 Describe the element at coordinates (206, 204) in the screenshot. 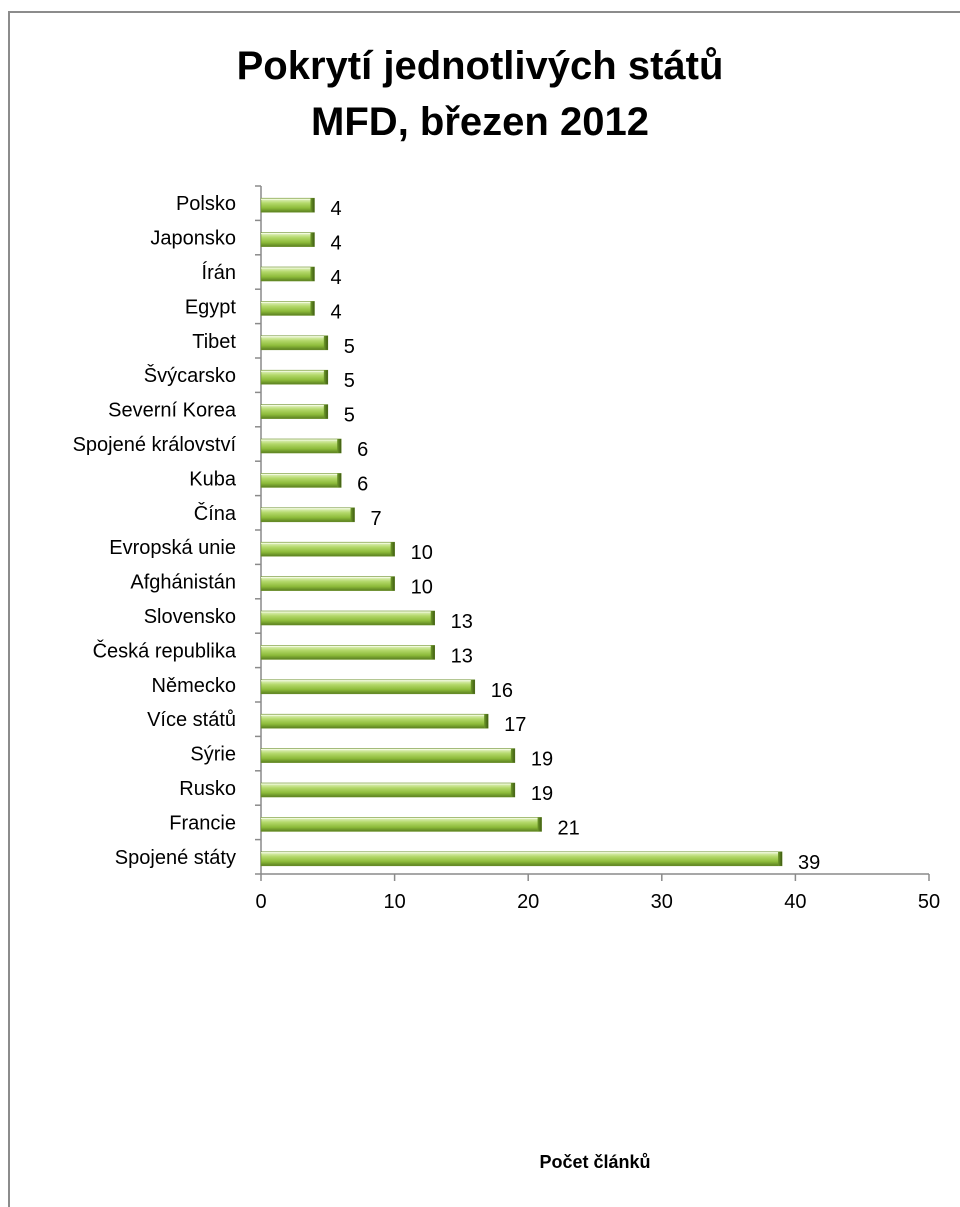

I see `category-label: Polsko` at that location.